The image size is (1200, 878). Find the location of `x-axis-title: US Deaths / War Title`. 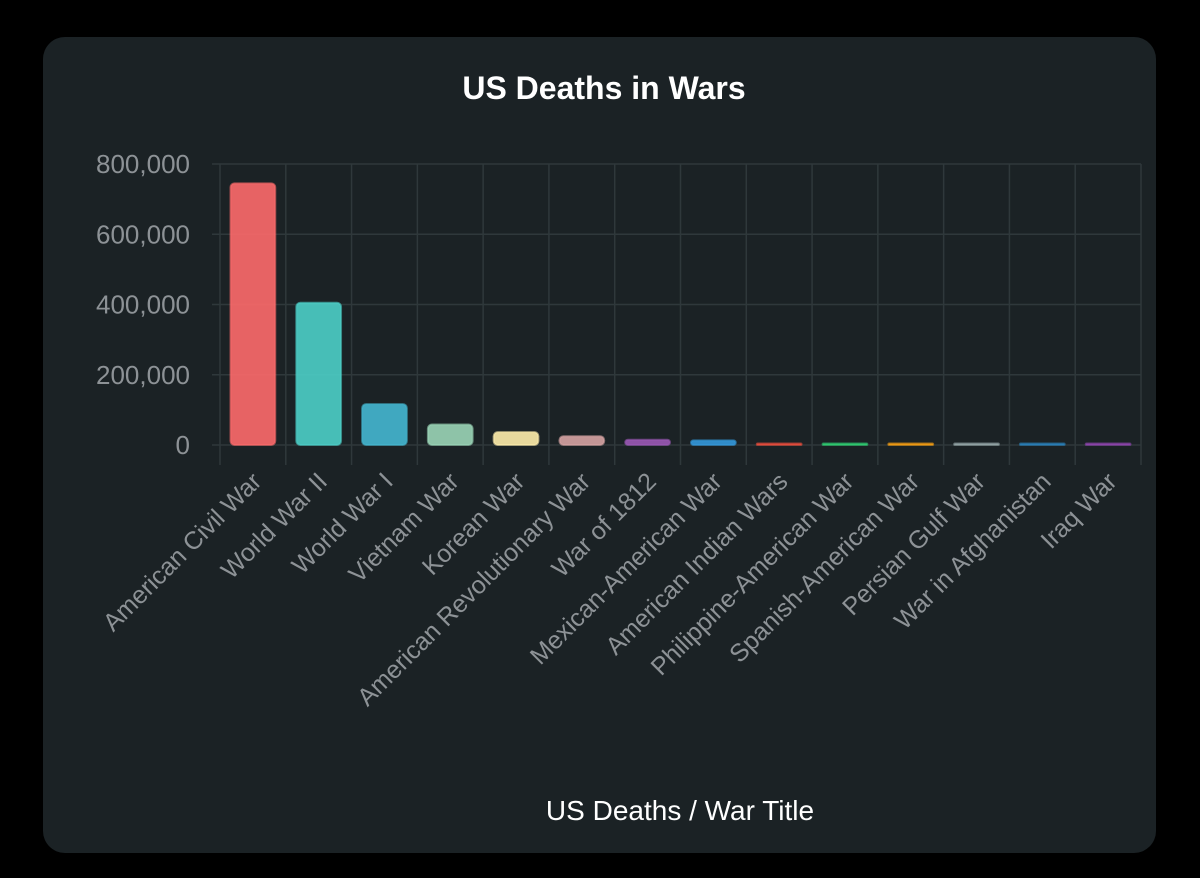

x-axis-title: US Deaths / War Title is located at coordinates (680, 810).